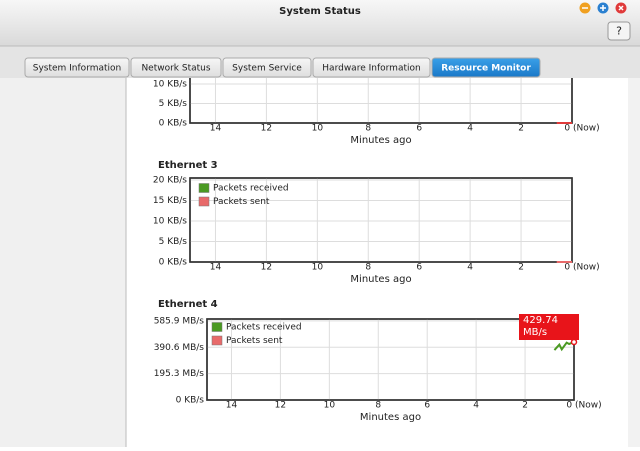 The width and height of the screenshot is (640, 451). Describe the element at coordinates (170, 181) in the screenshot. I see `y-tick-label: 20 KB/s` at that location.